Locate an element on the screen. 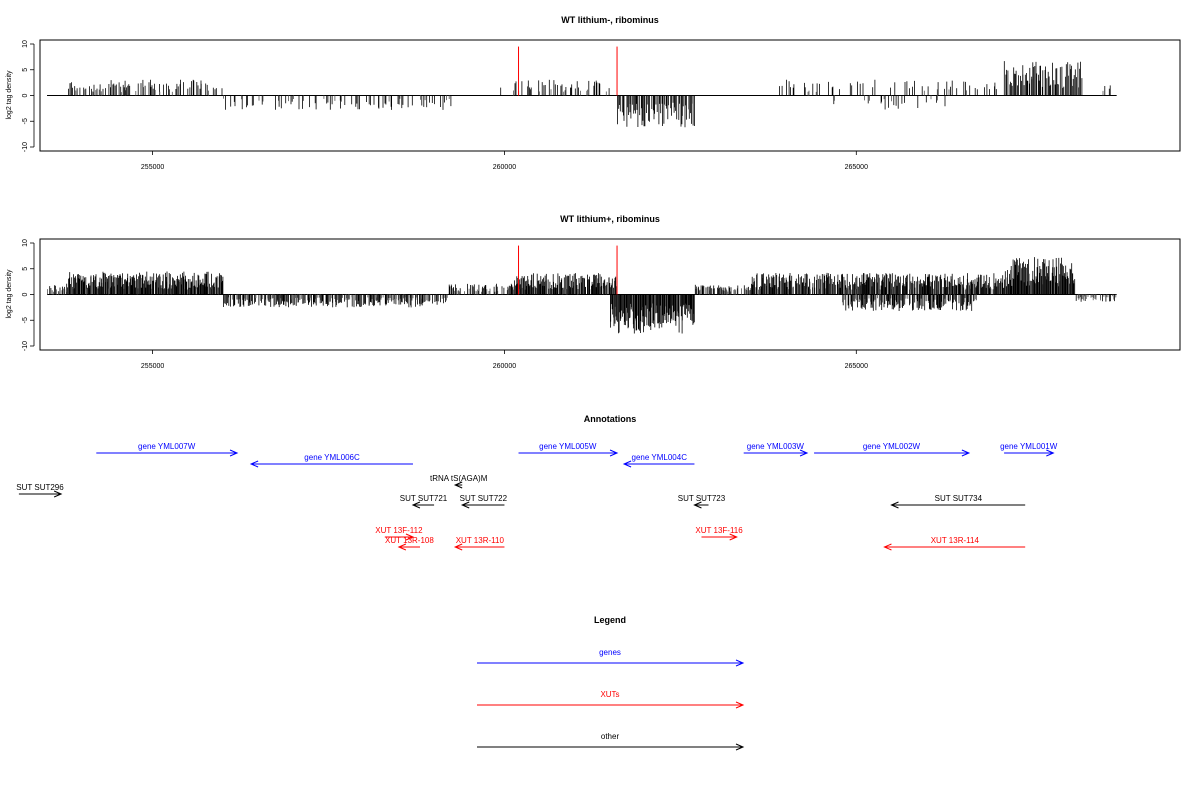  annotation-label: SUT SUT721 is located at coordinates (424, 498).